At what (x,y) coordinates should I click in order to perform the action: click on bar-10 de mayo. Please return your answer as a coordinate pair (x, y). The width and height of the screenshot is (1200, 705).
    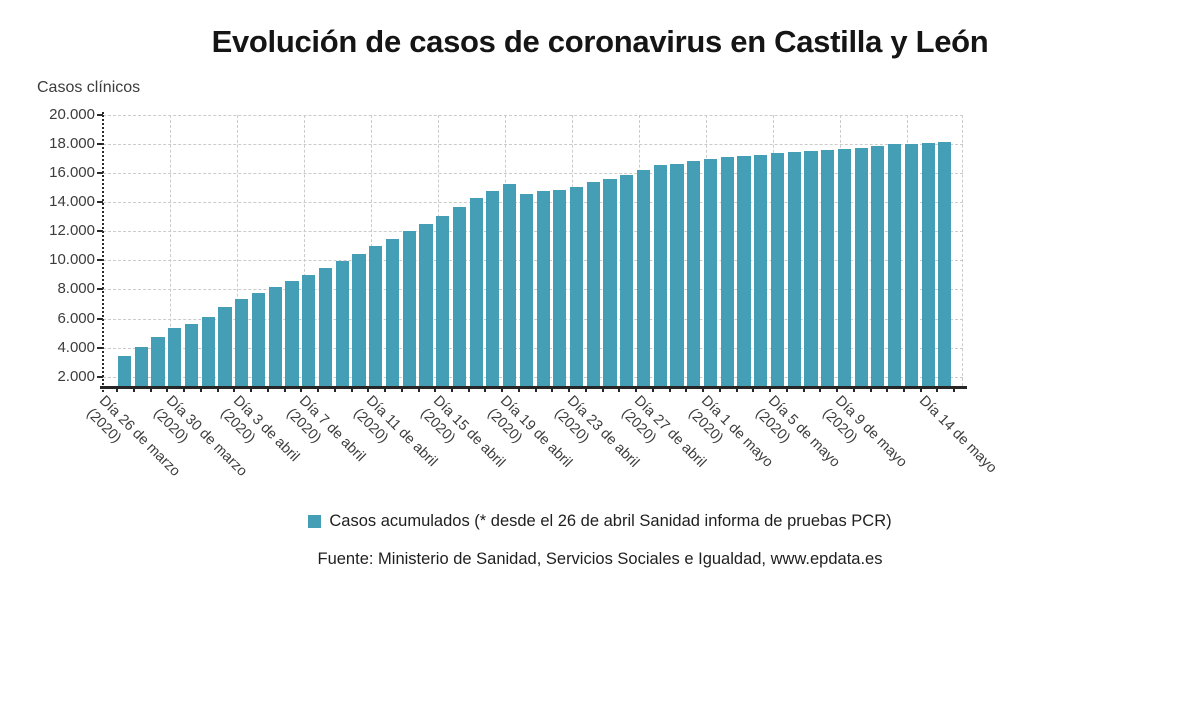
    Looking at the image, I should click on (878, 265).